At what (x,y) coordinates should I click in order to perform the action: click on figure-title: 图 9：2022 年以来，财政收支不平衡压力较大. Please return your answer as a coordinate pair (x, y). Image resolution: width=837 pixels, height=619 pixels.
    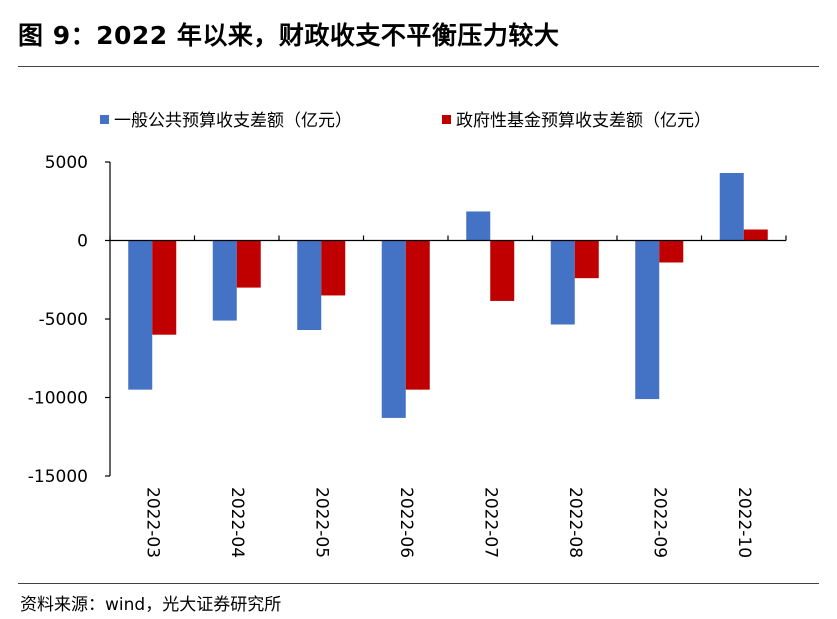
    Looking at the image, I should click on (289, 35).